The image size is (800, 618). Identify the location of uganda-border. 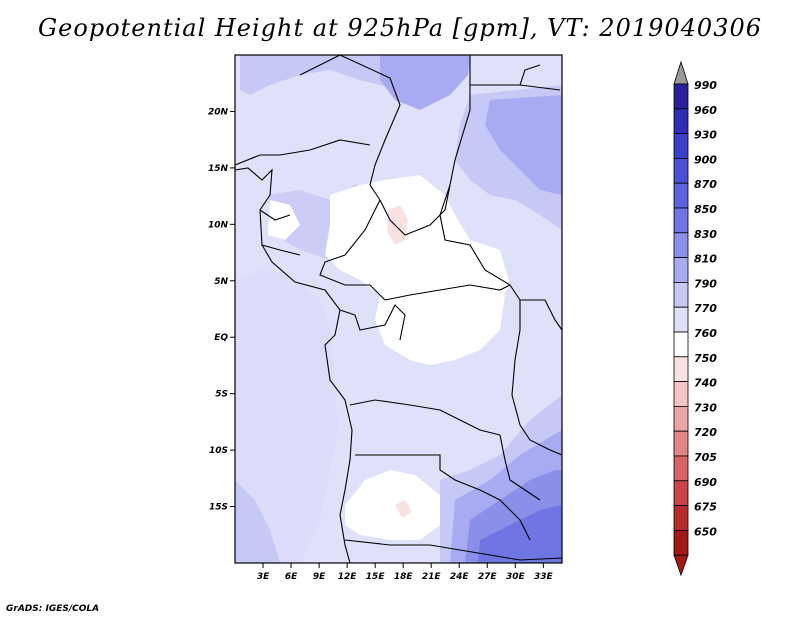
(541, 315).